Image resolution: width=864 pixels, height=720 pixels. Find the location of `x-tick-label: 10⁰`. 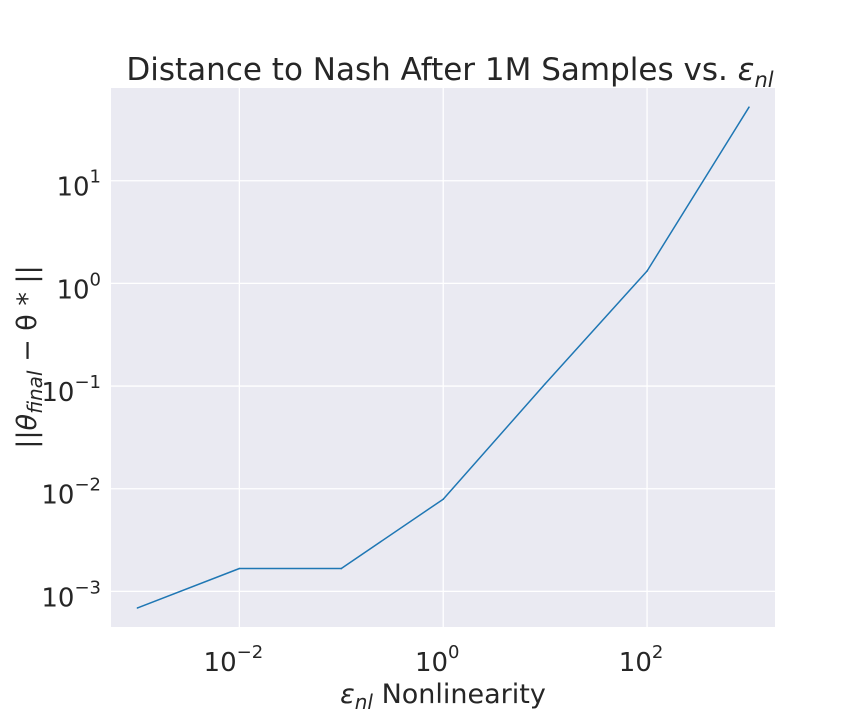

x-tick-label: 10⁰ is located at coordinates (437, 660).